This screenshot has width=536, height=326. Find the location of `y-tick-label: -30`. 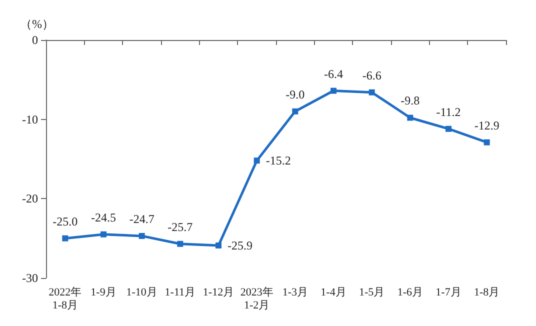

y-tick-label: -30 is located at coordinates (30, 278).